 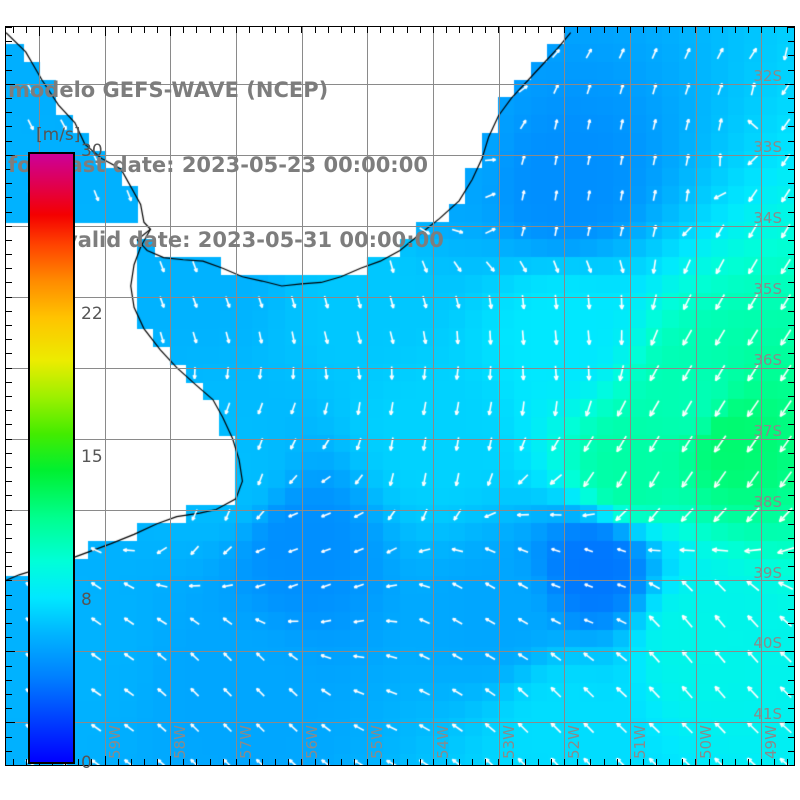 What do you see at coordinates (442, 742) in the screenshot?
I see `lon-label-54W: 54W` at bounding box center [442, 742].